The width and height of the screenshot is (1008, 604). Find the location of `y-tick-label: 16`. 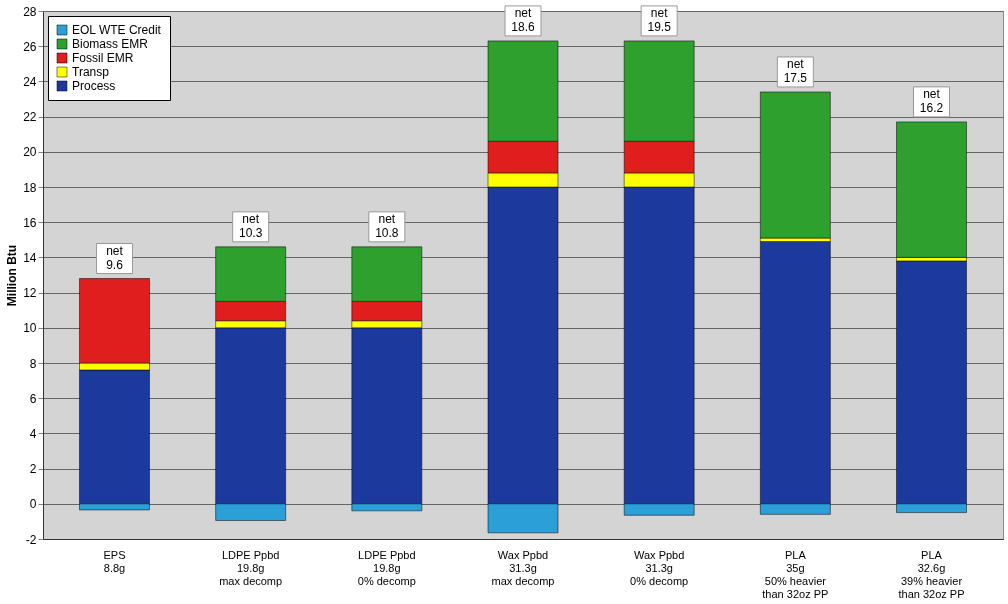

y-tick-label: 16 is located at coordinates (30, 222).